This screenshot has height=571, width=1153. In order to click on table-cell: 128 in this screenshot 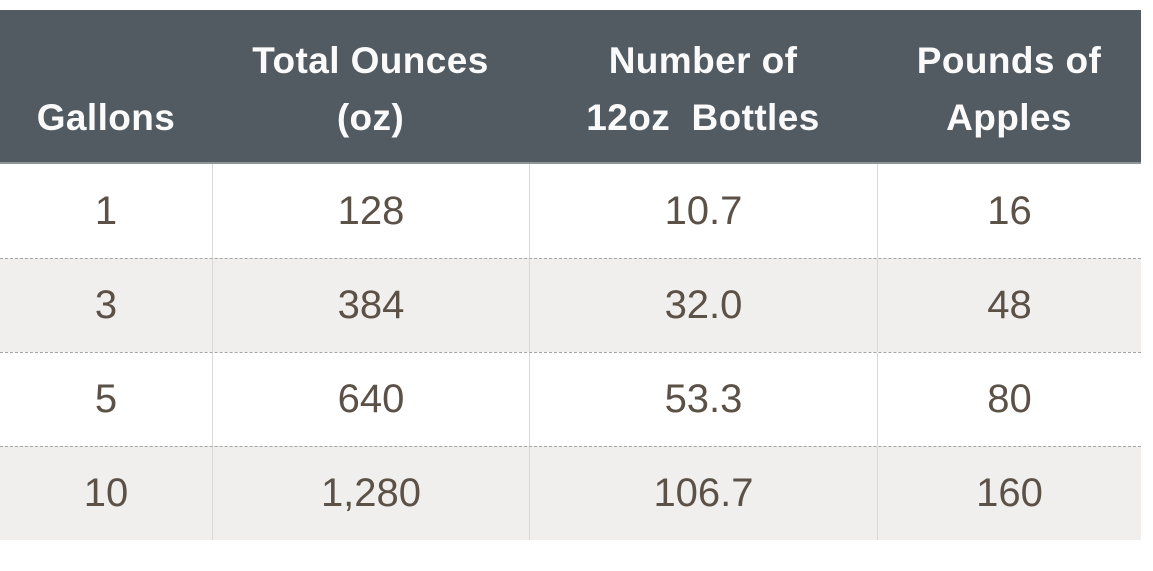, I will do `click(370, 211)`.